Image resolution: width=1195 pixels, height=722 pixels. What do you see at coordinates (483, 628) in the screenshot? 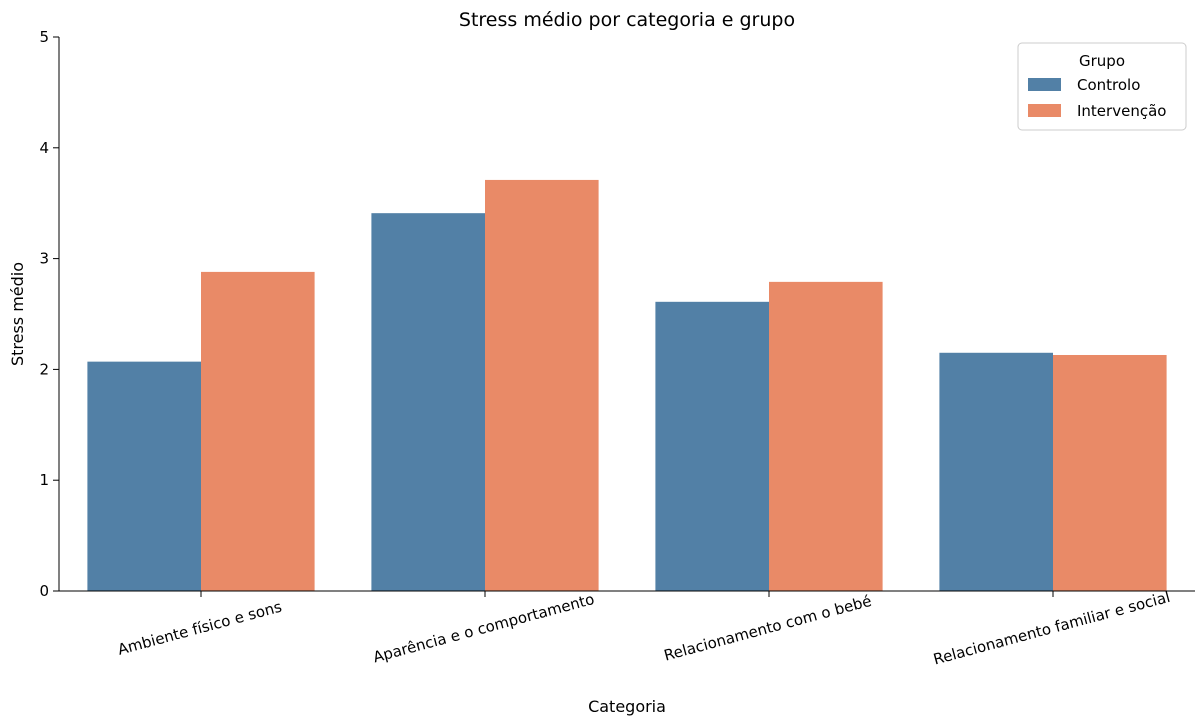
I see `x-tick-label: Aparência e o comportamento` at bounding box center [483, 628].